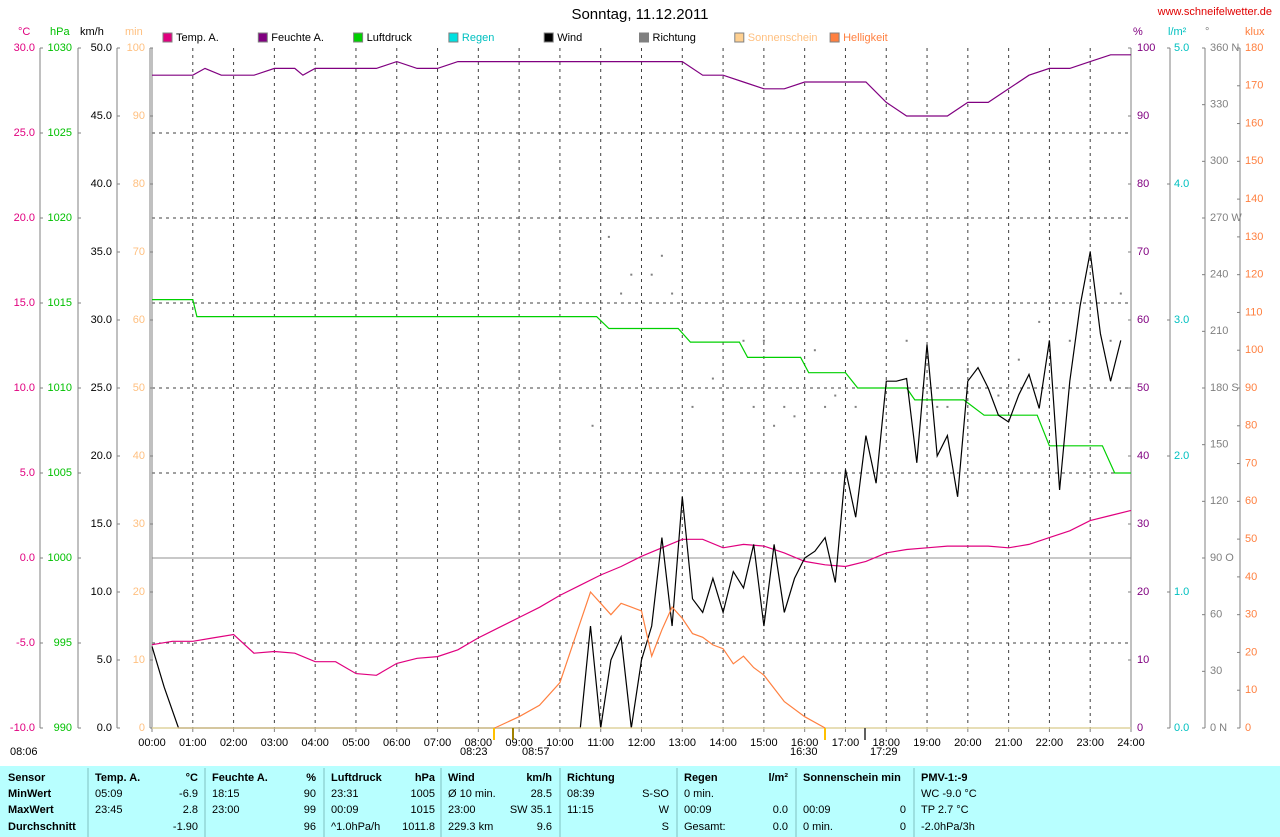 The image size is (1280, 837). I want to click on table-row-label: MaxWert, so click(31, 810).